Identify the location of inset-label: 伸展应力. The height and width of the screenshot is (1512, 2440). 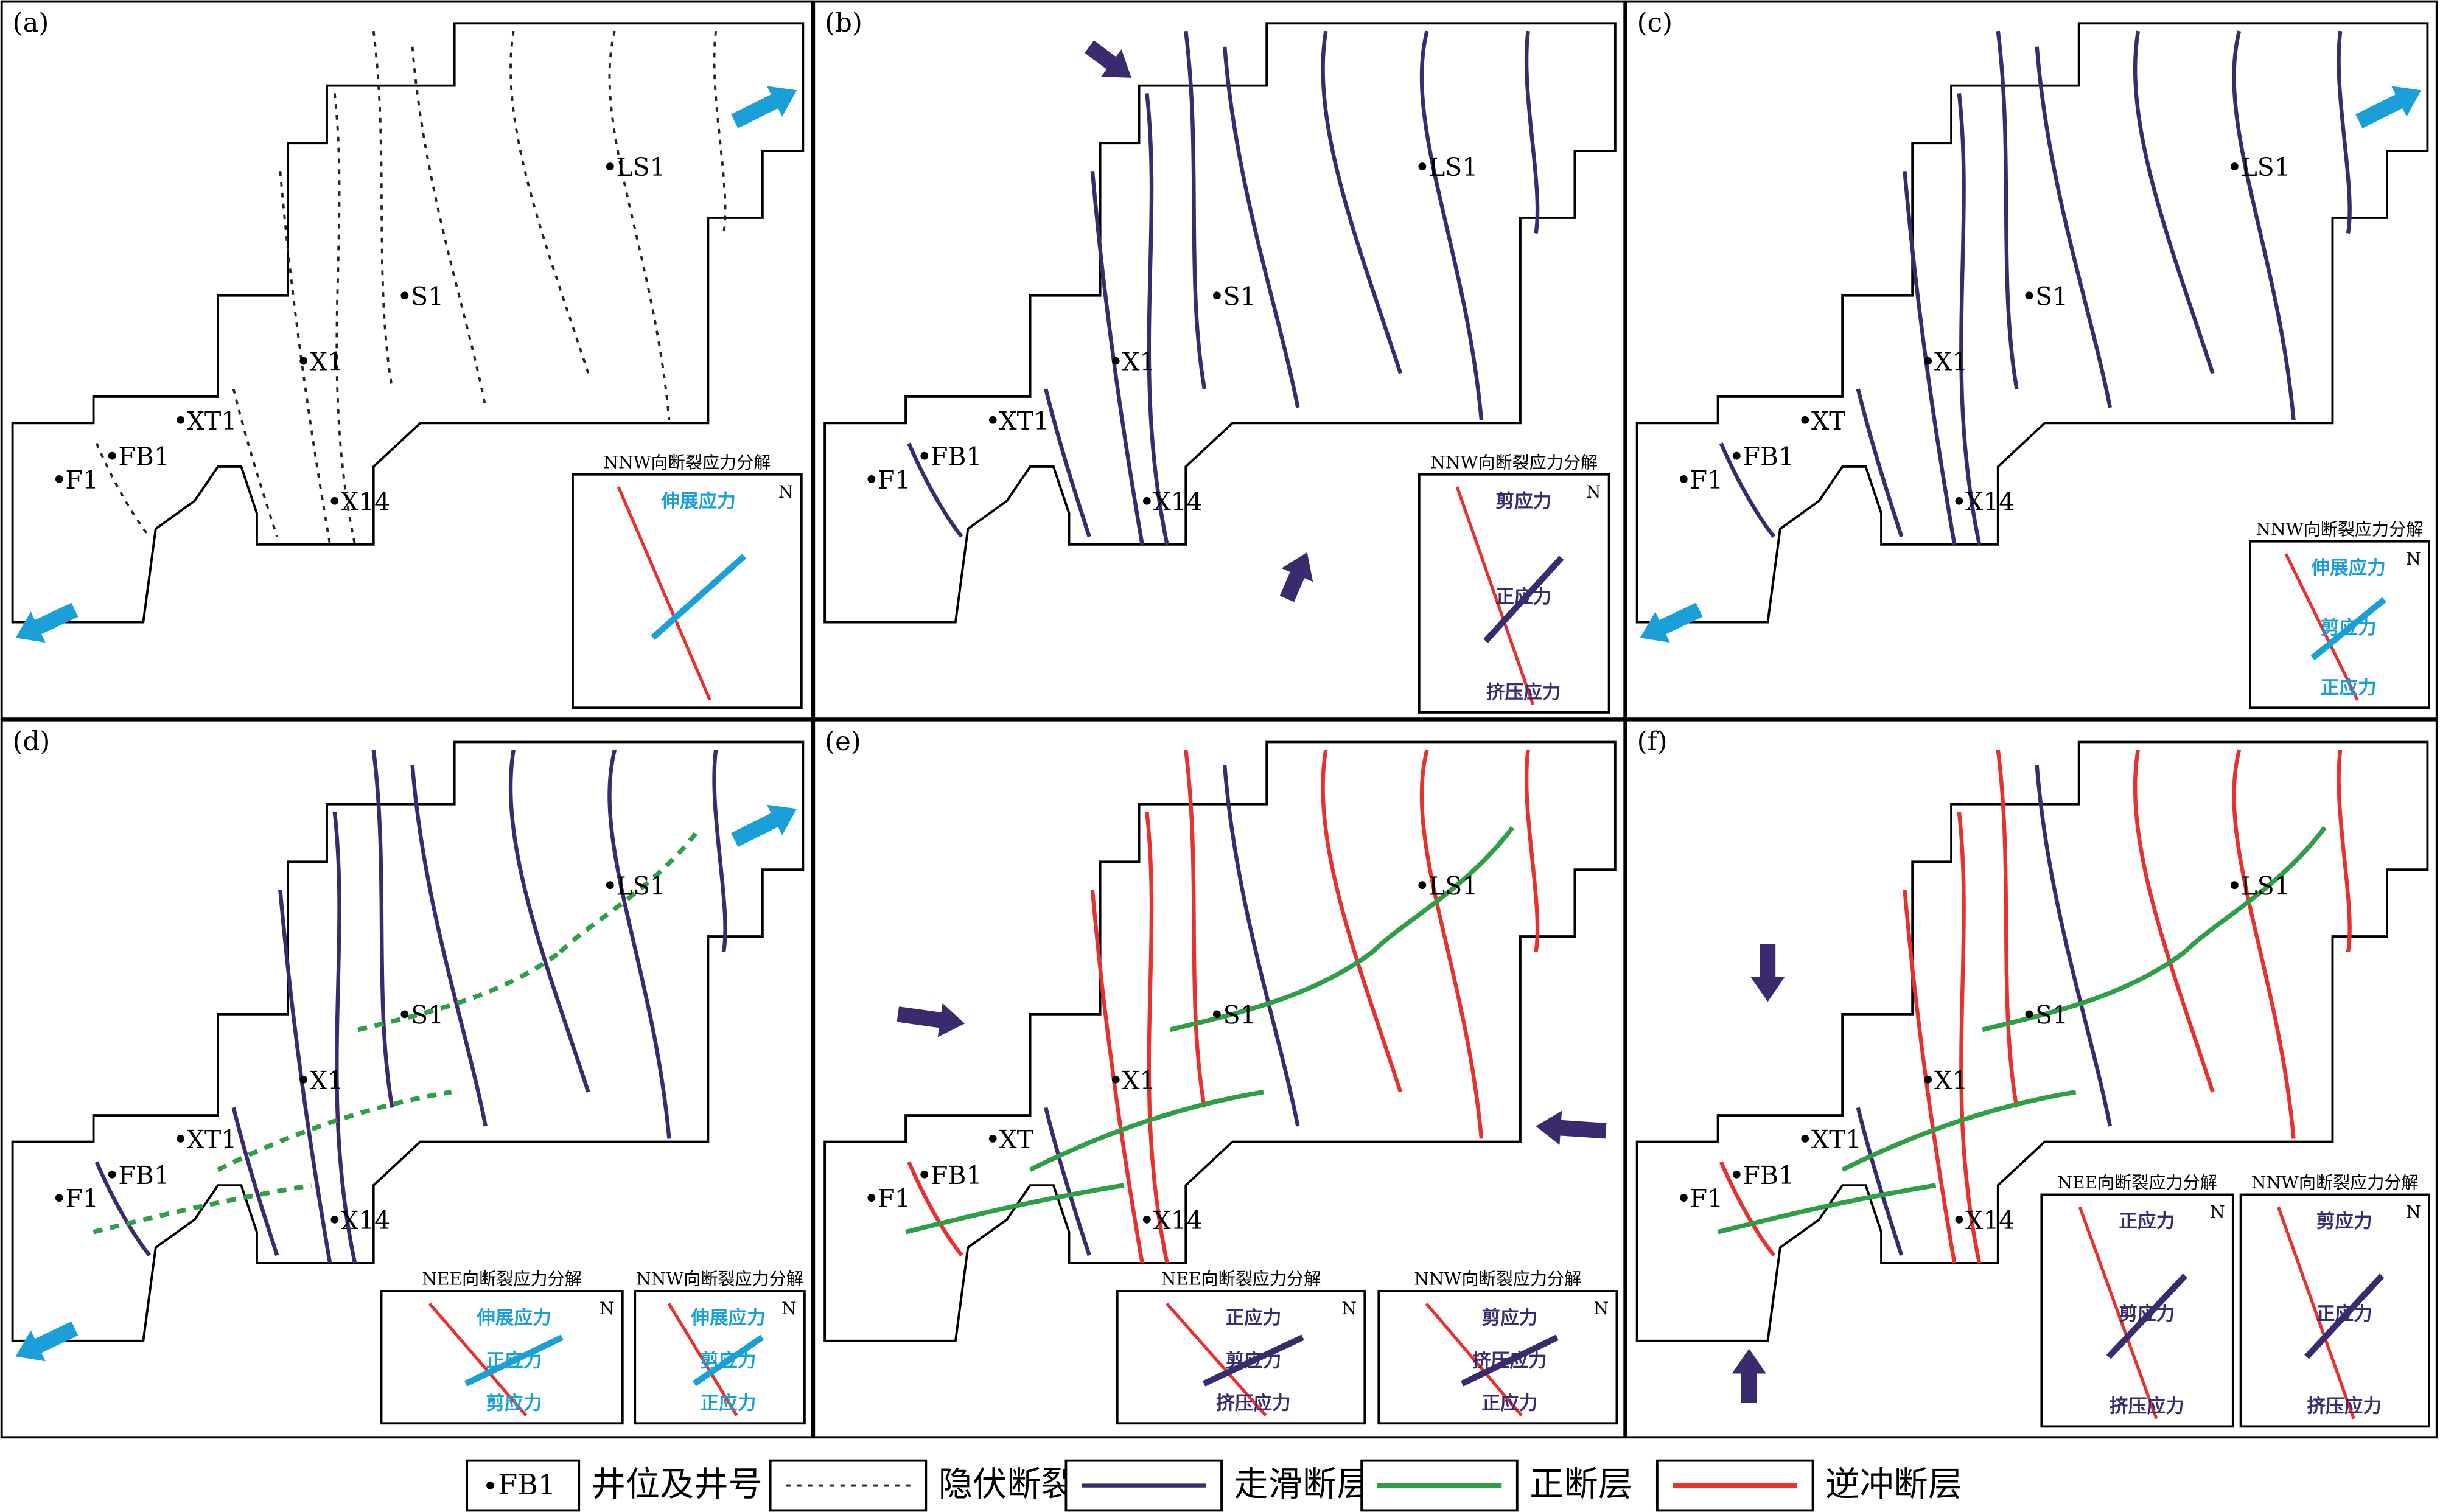
(698, 501).